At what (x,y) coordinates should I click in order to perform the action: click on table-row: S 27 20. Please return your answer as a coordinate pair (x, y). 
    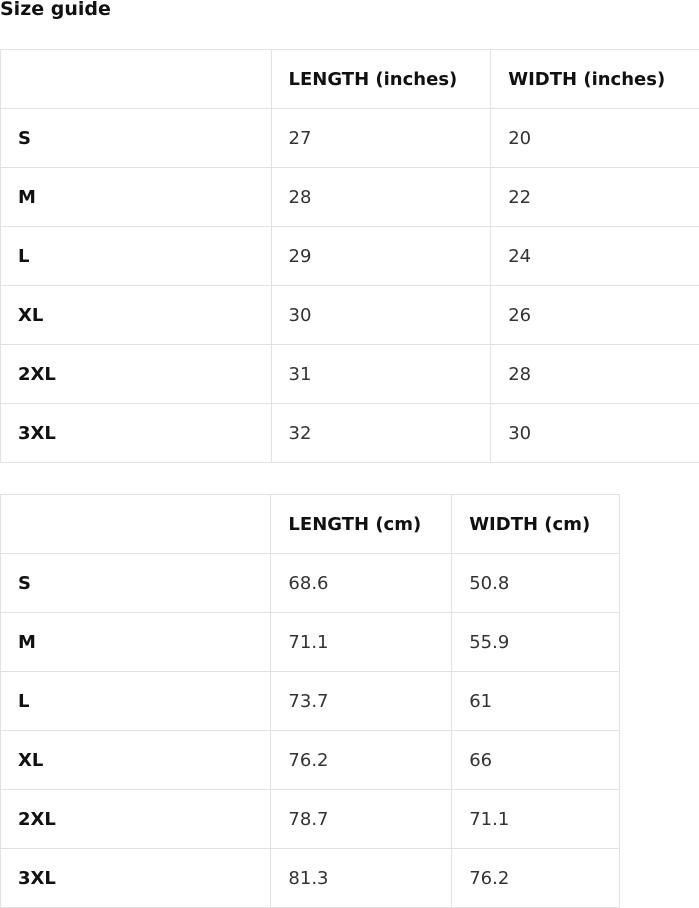
    Looking at the image, I should click on (349, 138).